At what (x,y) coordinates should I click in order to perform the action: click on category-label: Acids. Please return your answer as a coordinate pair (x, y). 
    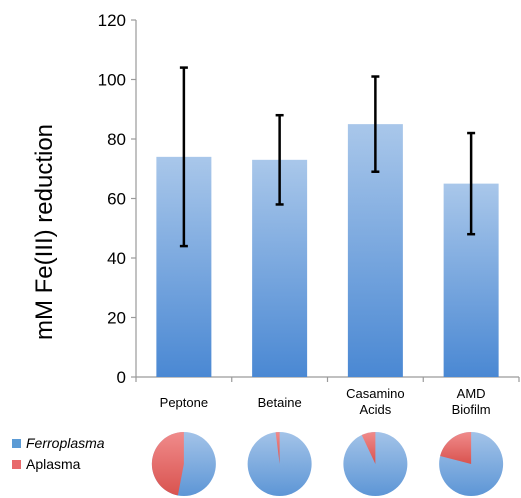
    Looking at the image, I should click on (375, 409).